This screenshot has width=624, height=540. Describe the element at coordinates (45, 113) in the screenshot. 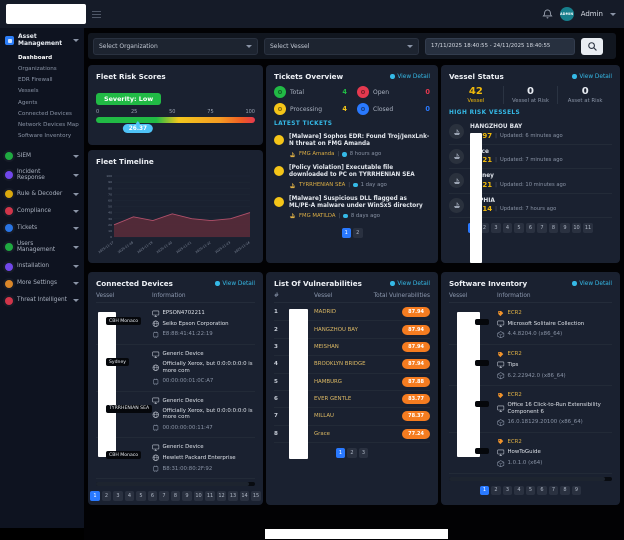

I see `sidebar-submenu-item: Connected Devices` at that location.